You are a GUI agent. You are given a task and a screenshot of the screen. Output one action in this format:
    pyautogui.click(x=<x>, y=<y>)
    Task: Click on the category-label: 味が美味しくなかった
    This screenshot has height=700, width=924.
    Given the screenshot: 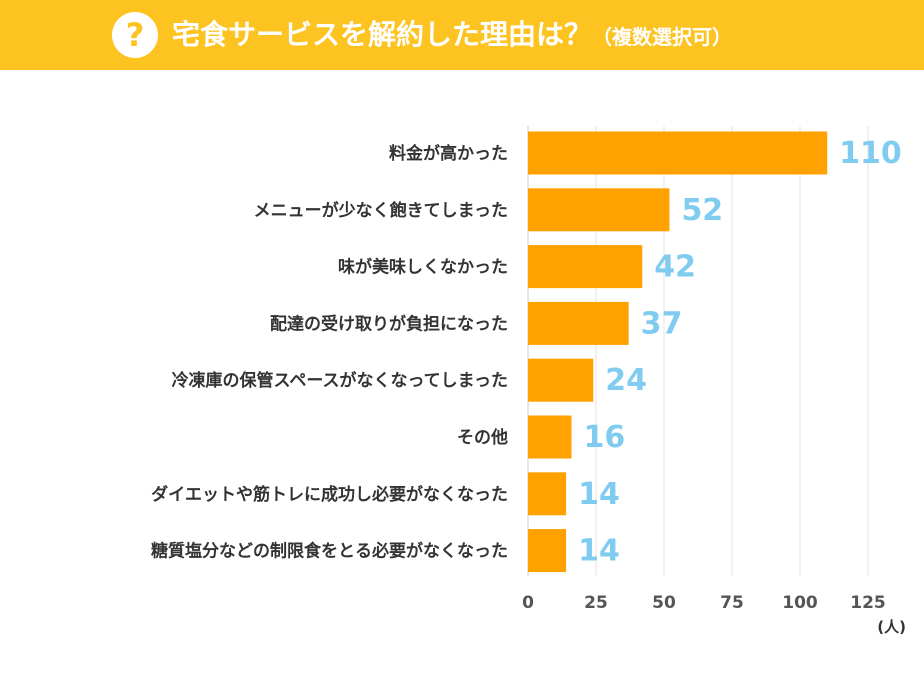 What is the action you would take?
    pyautogui.click(x=423, y=267)
    